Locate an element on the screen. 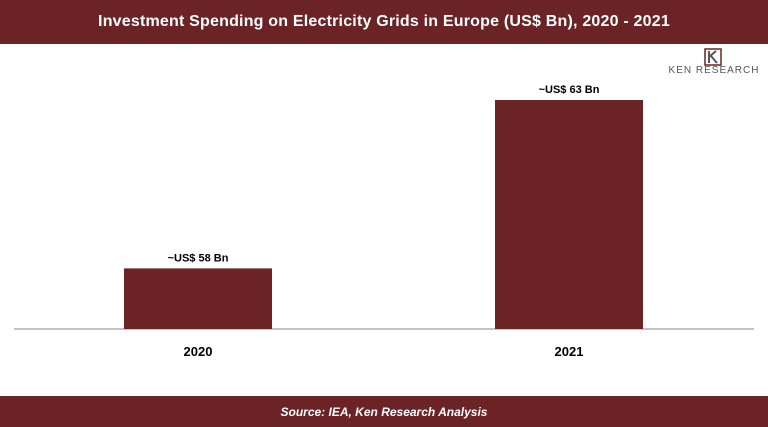 This screenshot has width=768, height=427. bar-2021 is located at coordinates (569, 214).